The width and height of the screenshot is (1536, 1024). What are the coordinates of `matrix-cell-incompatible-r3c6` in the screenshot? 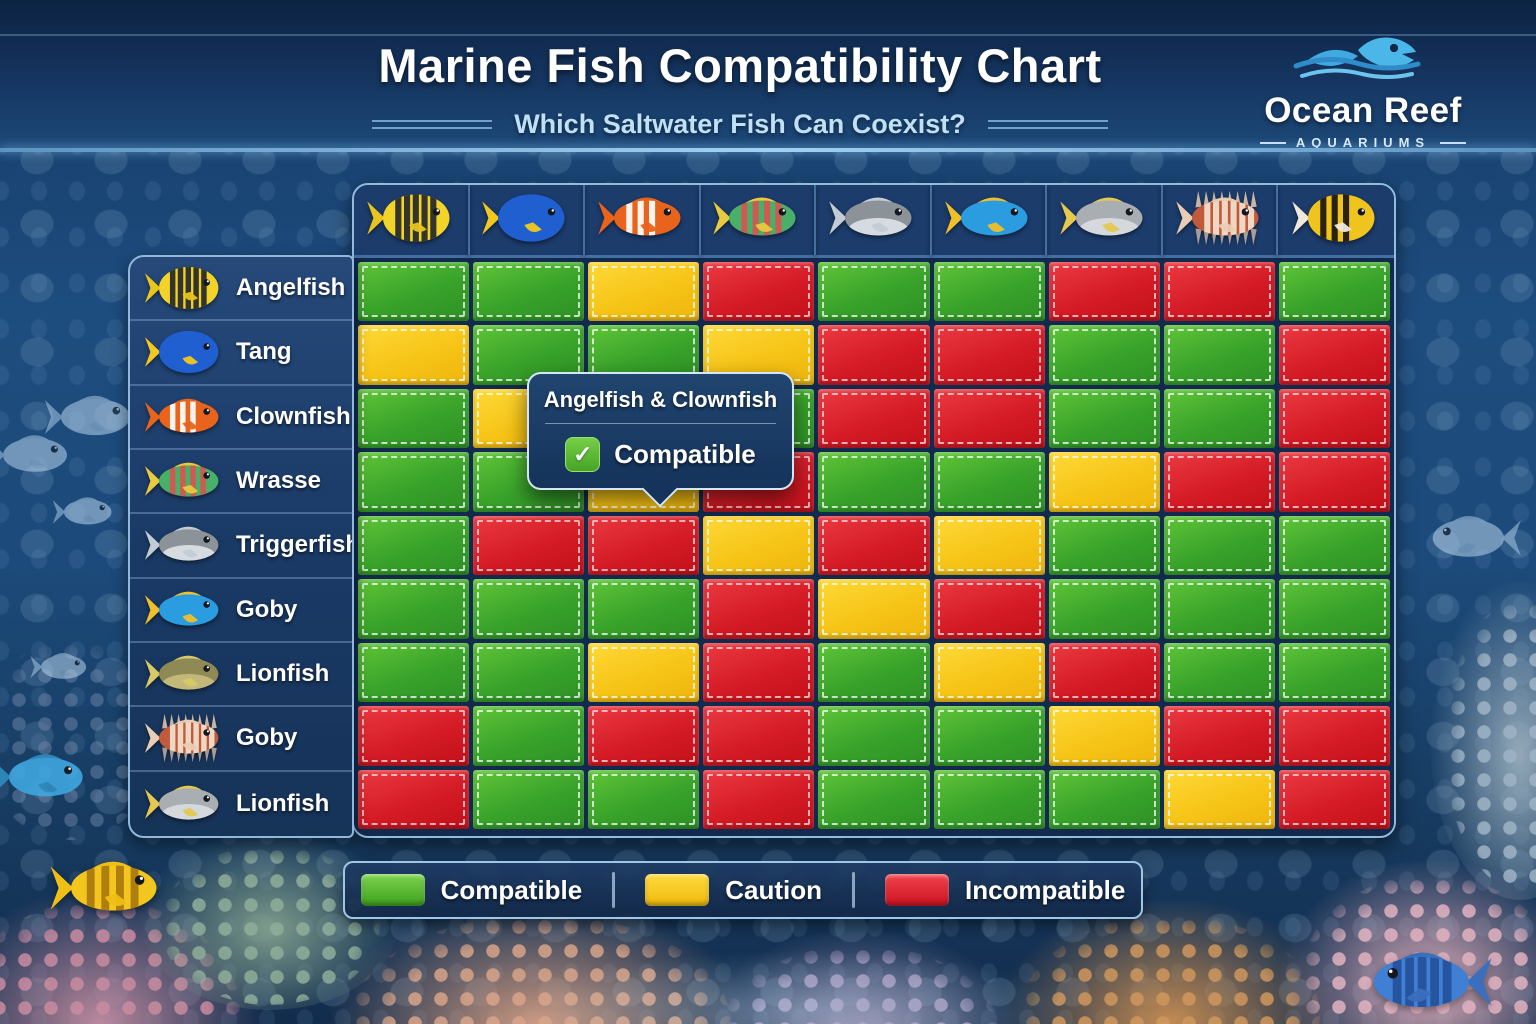 It's located at (989, 418).